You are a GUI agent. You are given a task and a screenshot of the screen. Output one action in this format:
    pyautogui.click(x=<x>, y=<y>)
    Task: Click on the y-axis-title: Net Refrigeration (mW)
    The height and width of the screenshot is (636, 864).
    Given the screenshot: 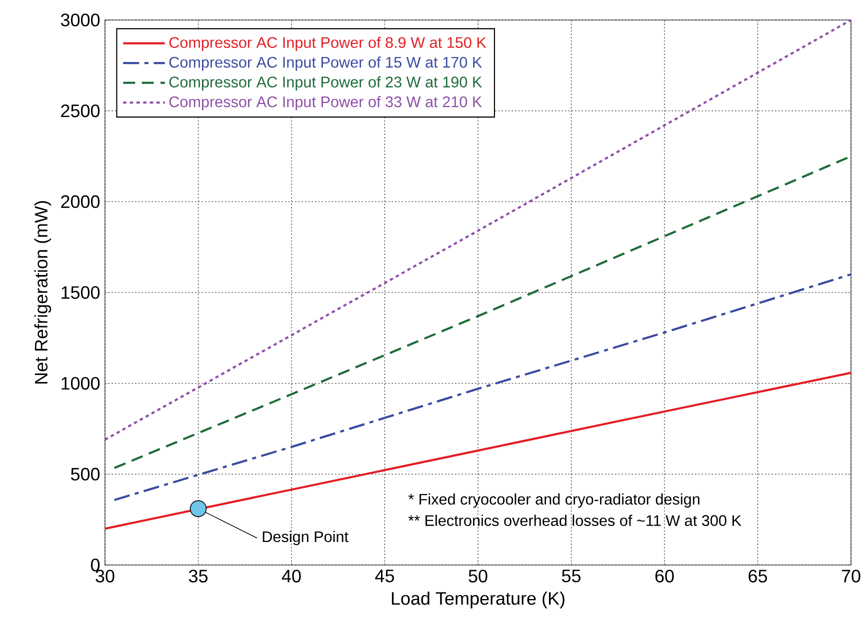 What is the action you would take?
    pyautogui.click(x=43, y=292)
    